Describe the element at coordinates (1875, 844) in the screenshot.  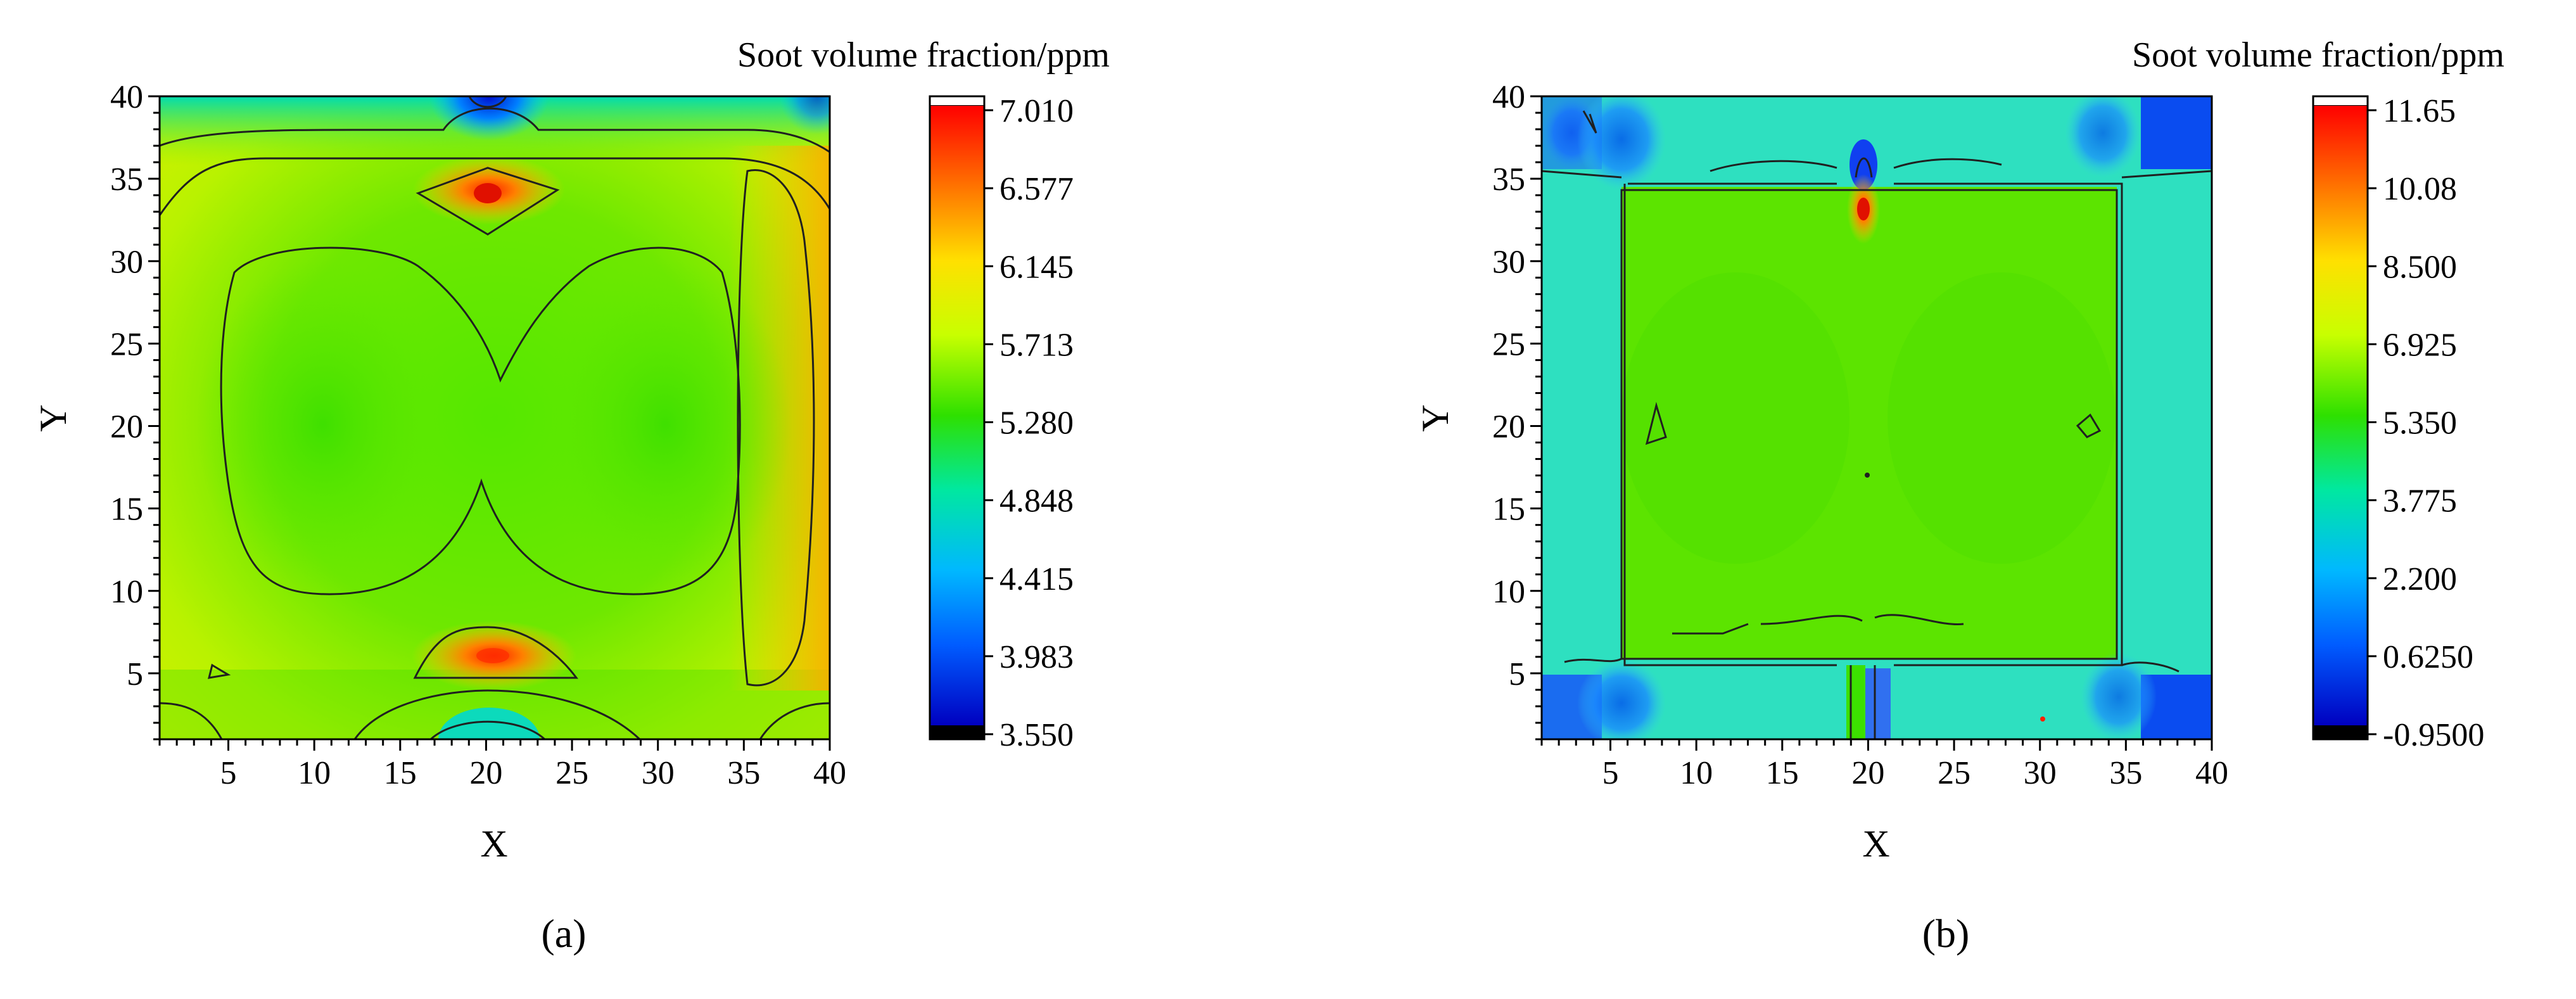
I see `x-axis-label-b: X` at that location.